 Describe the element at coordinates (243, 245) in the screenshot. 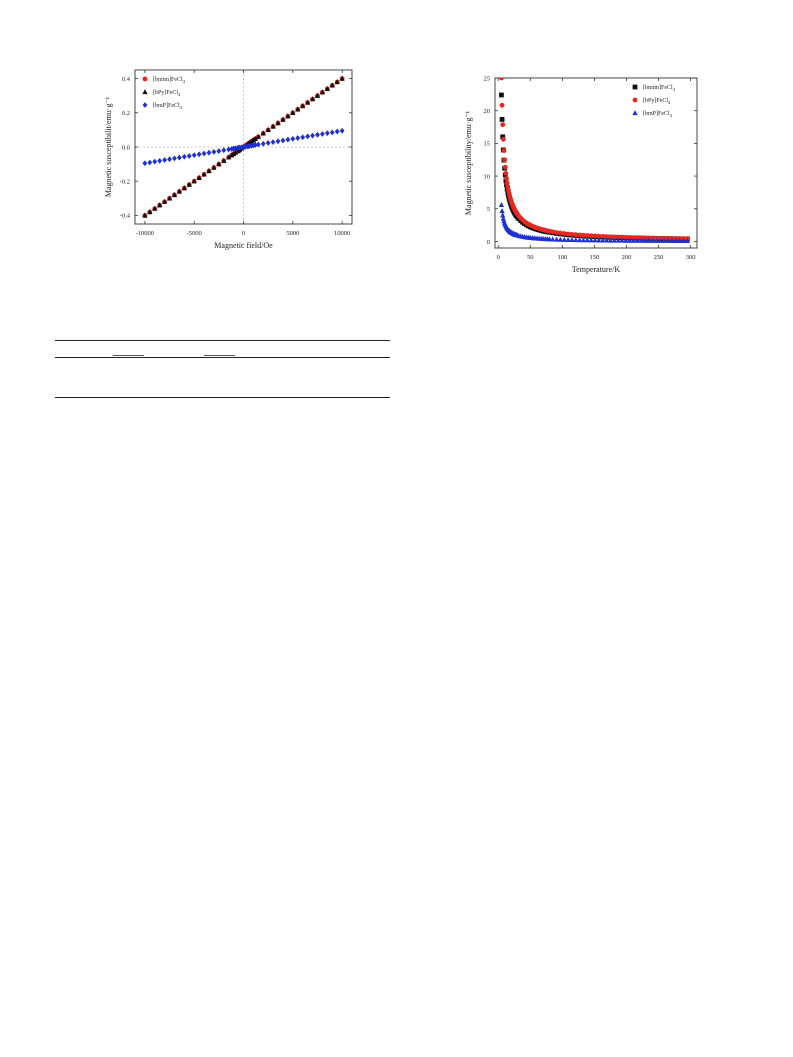

I see `x-axis-label: Magnetic field/Oe` at that location.